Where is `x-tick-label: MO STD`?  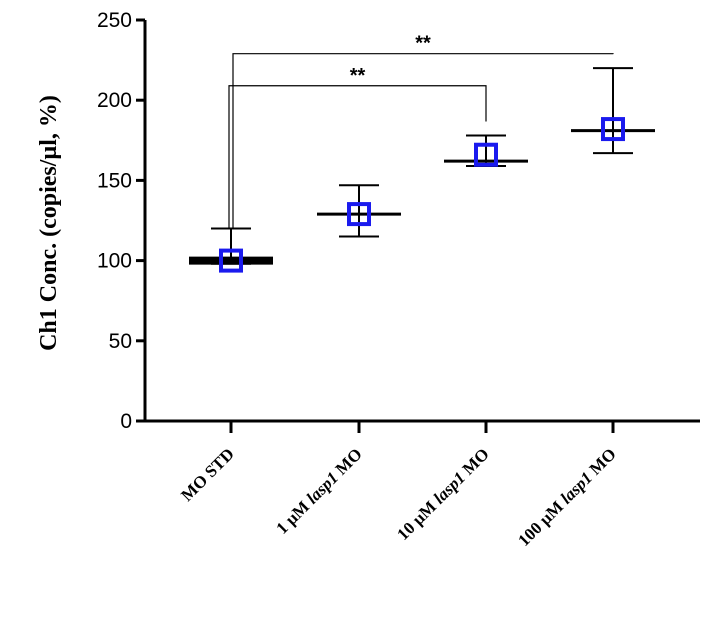
x-tick-label: MO STD is located at coordinates (207, 474).